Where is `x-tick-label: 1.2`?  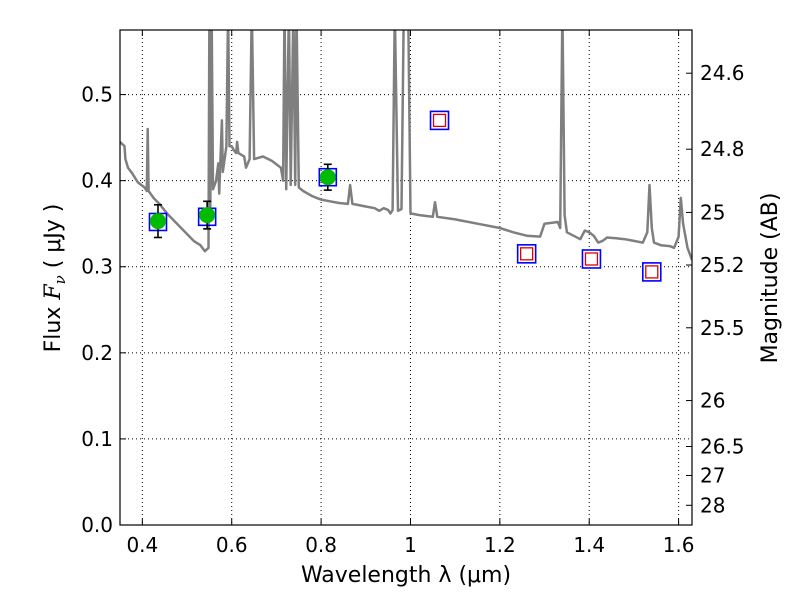 x-tick-label: 1.2 is located at coordinates (500, 545).